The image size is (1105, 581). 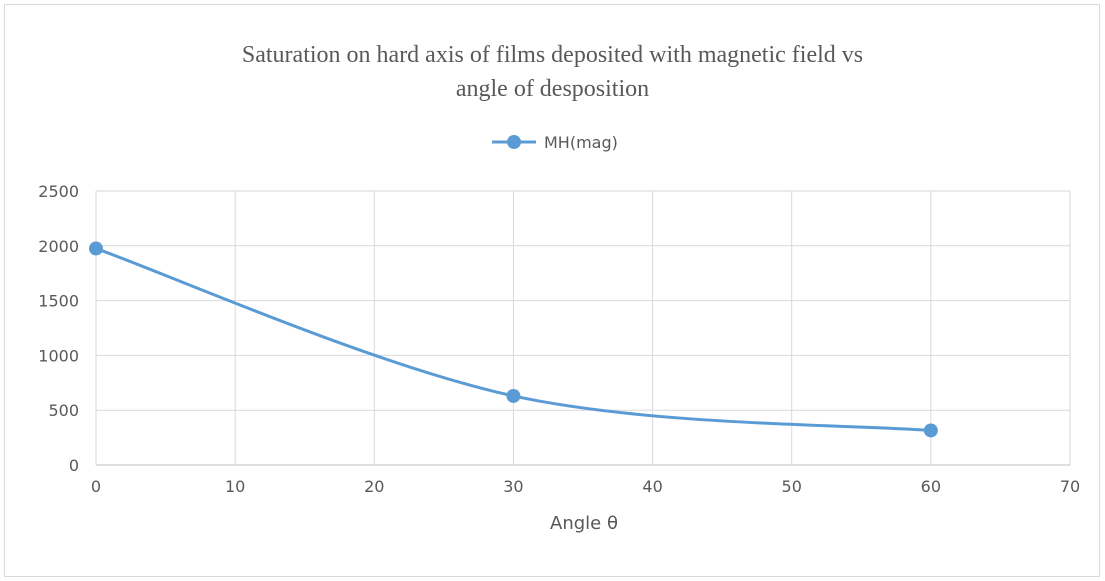 I want to click on y-tick-label-1: 500, so click(x=63, y=410).